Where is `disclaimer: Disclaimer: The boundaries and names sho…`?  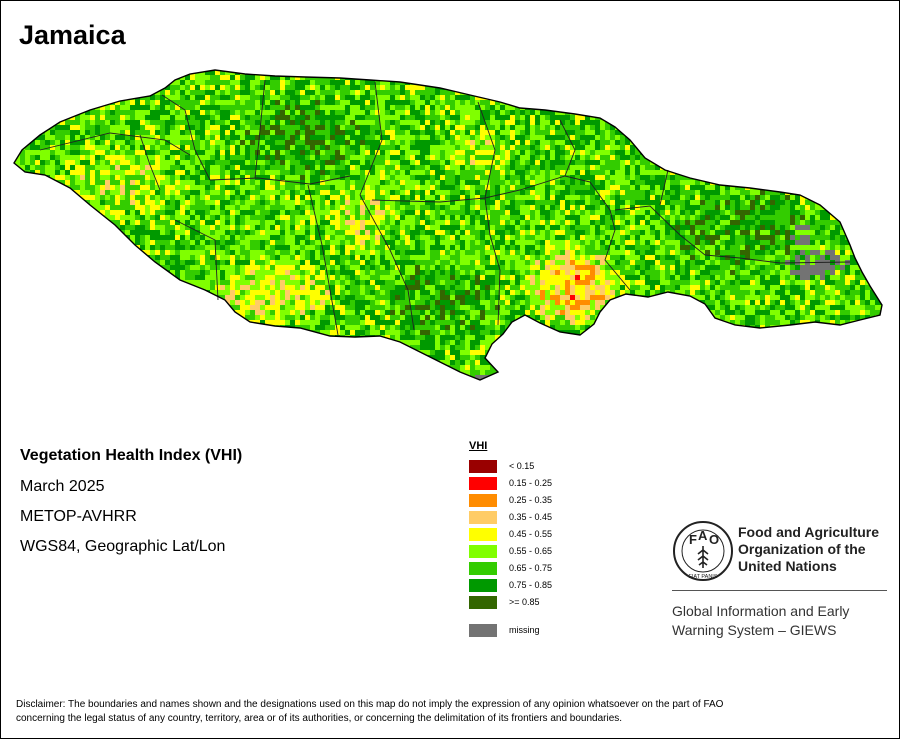
disclaimer: Disclaimer: The boundaries and names sho… is located at coordinates (451, 712).